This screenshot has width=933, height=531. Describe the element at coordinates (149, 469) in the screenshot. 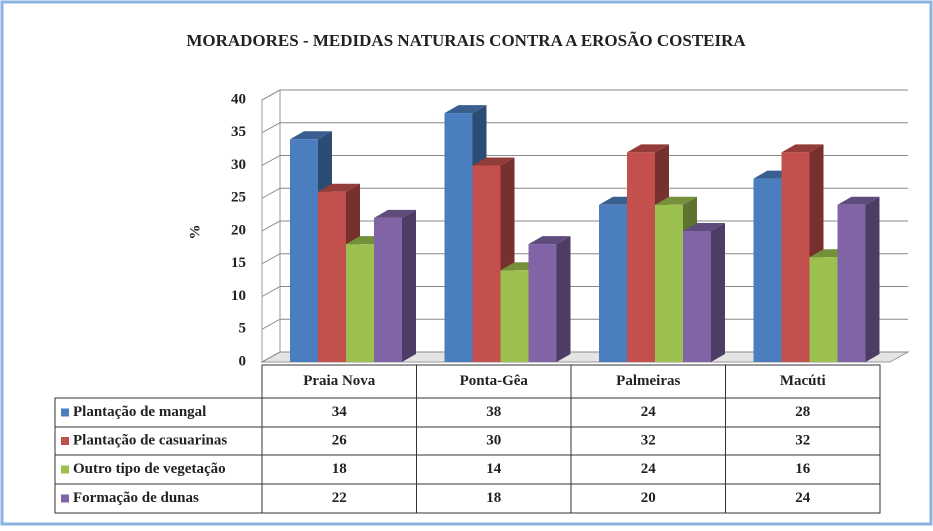

I see `legend-label: Outro tipo de vegetação` at that location.